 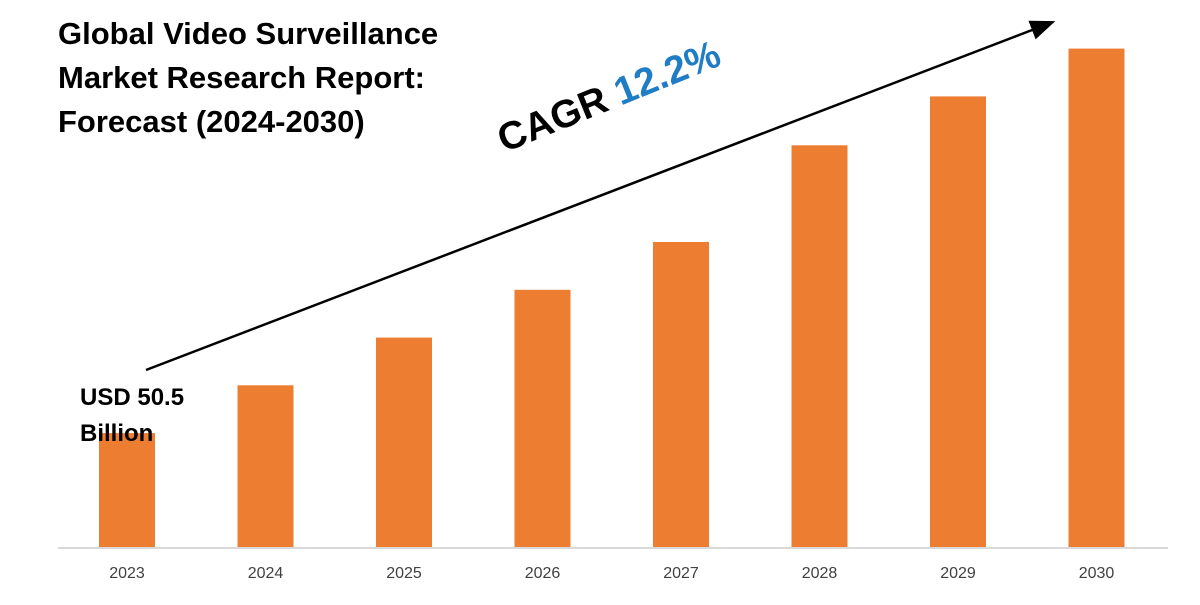 What do you see at coordinates (265, 466) in the screenshot?
I see `bar-2024` at bounding box center [265, 466].